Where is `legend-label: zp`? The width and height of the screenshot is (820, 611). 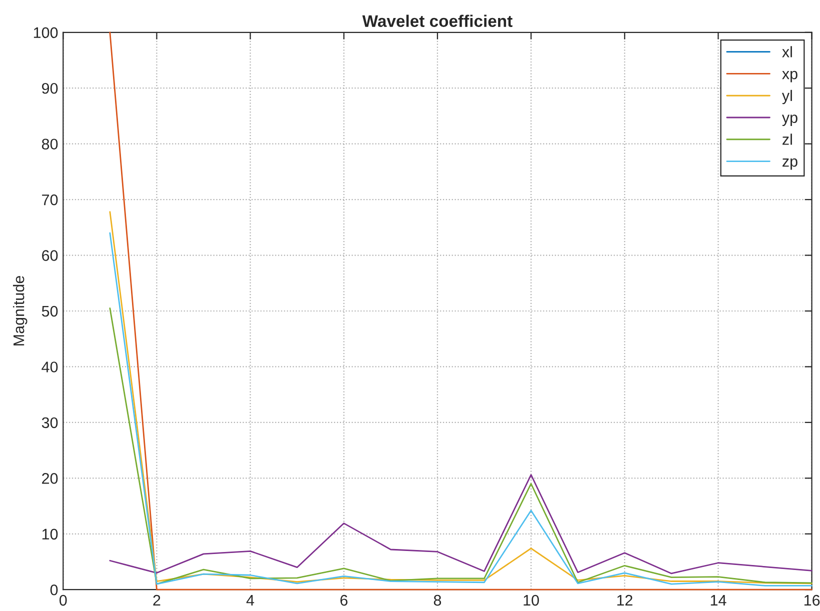
legend-label: zp is located at coordinates (790, 164).